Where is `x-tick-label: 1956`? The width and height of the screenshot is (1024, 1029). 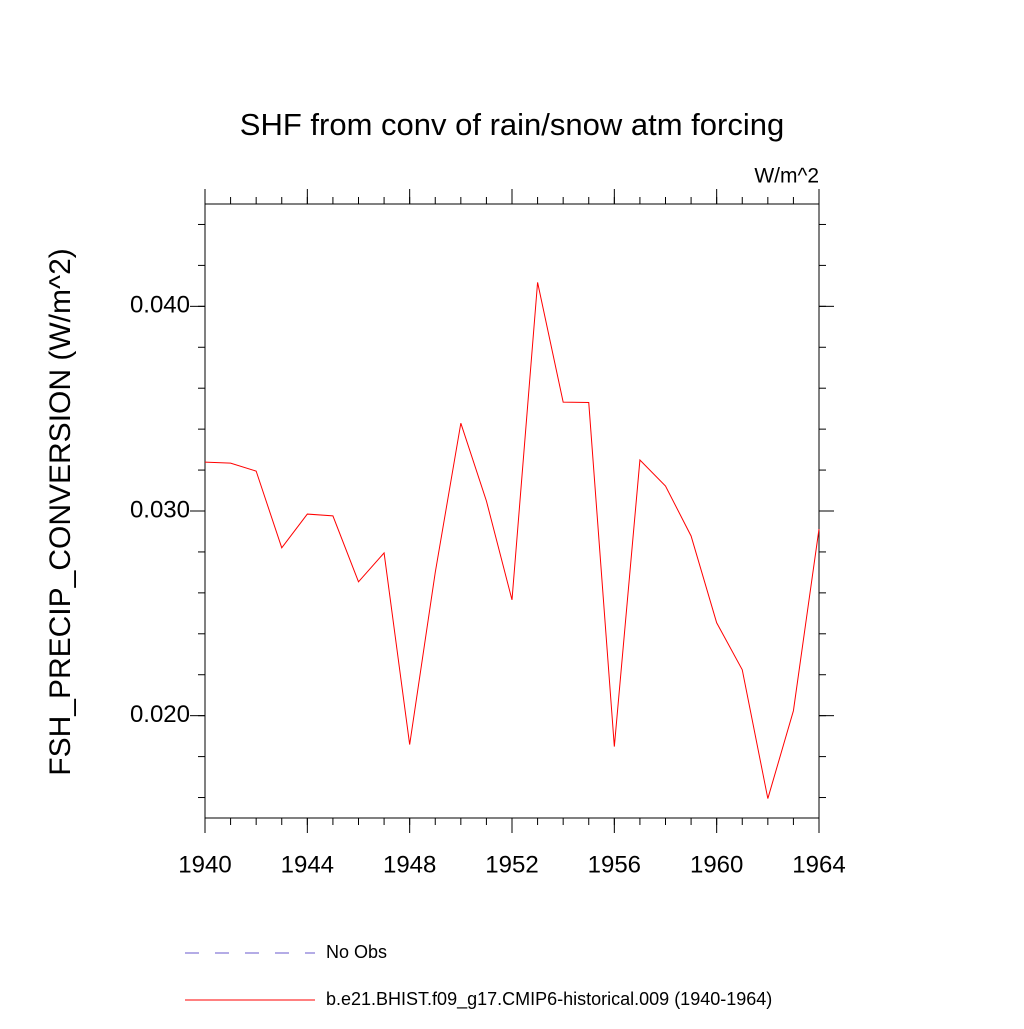
x-tick-label: 1956 is located at coordinates (614, 864).